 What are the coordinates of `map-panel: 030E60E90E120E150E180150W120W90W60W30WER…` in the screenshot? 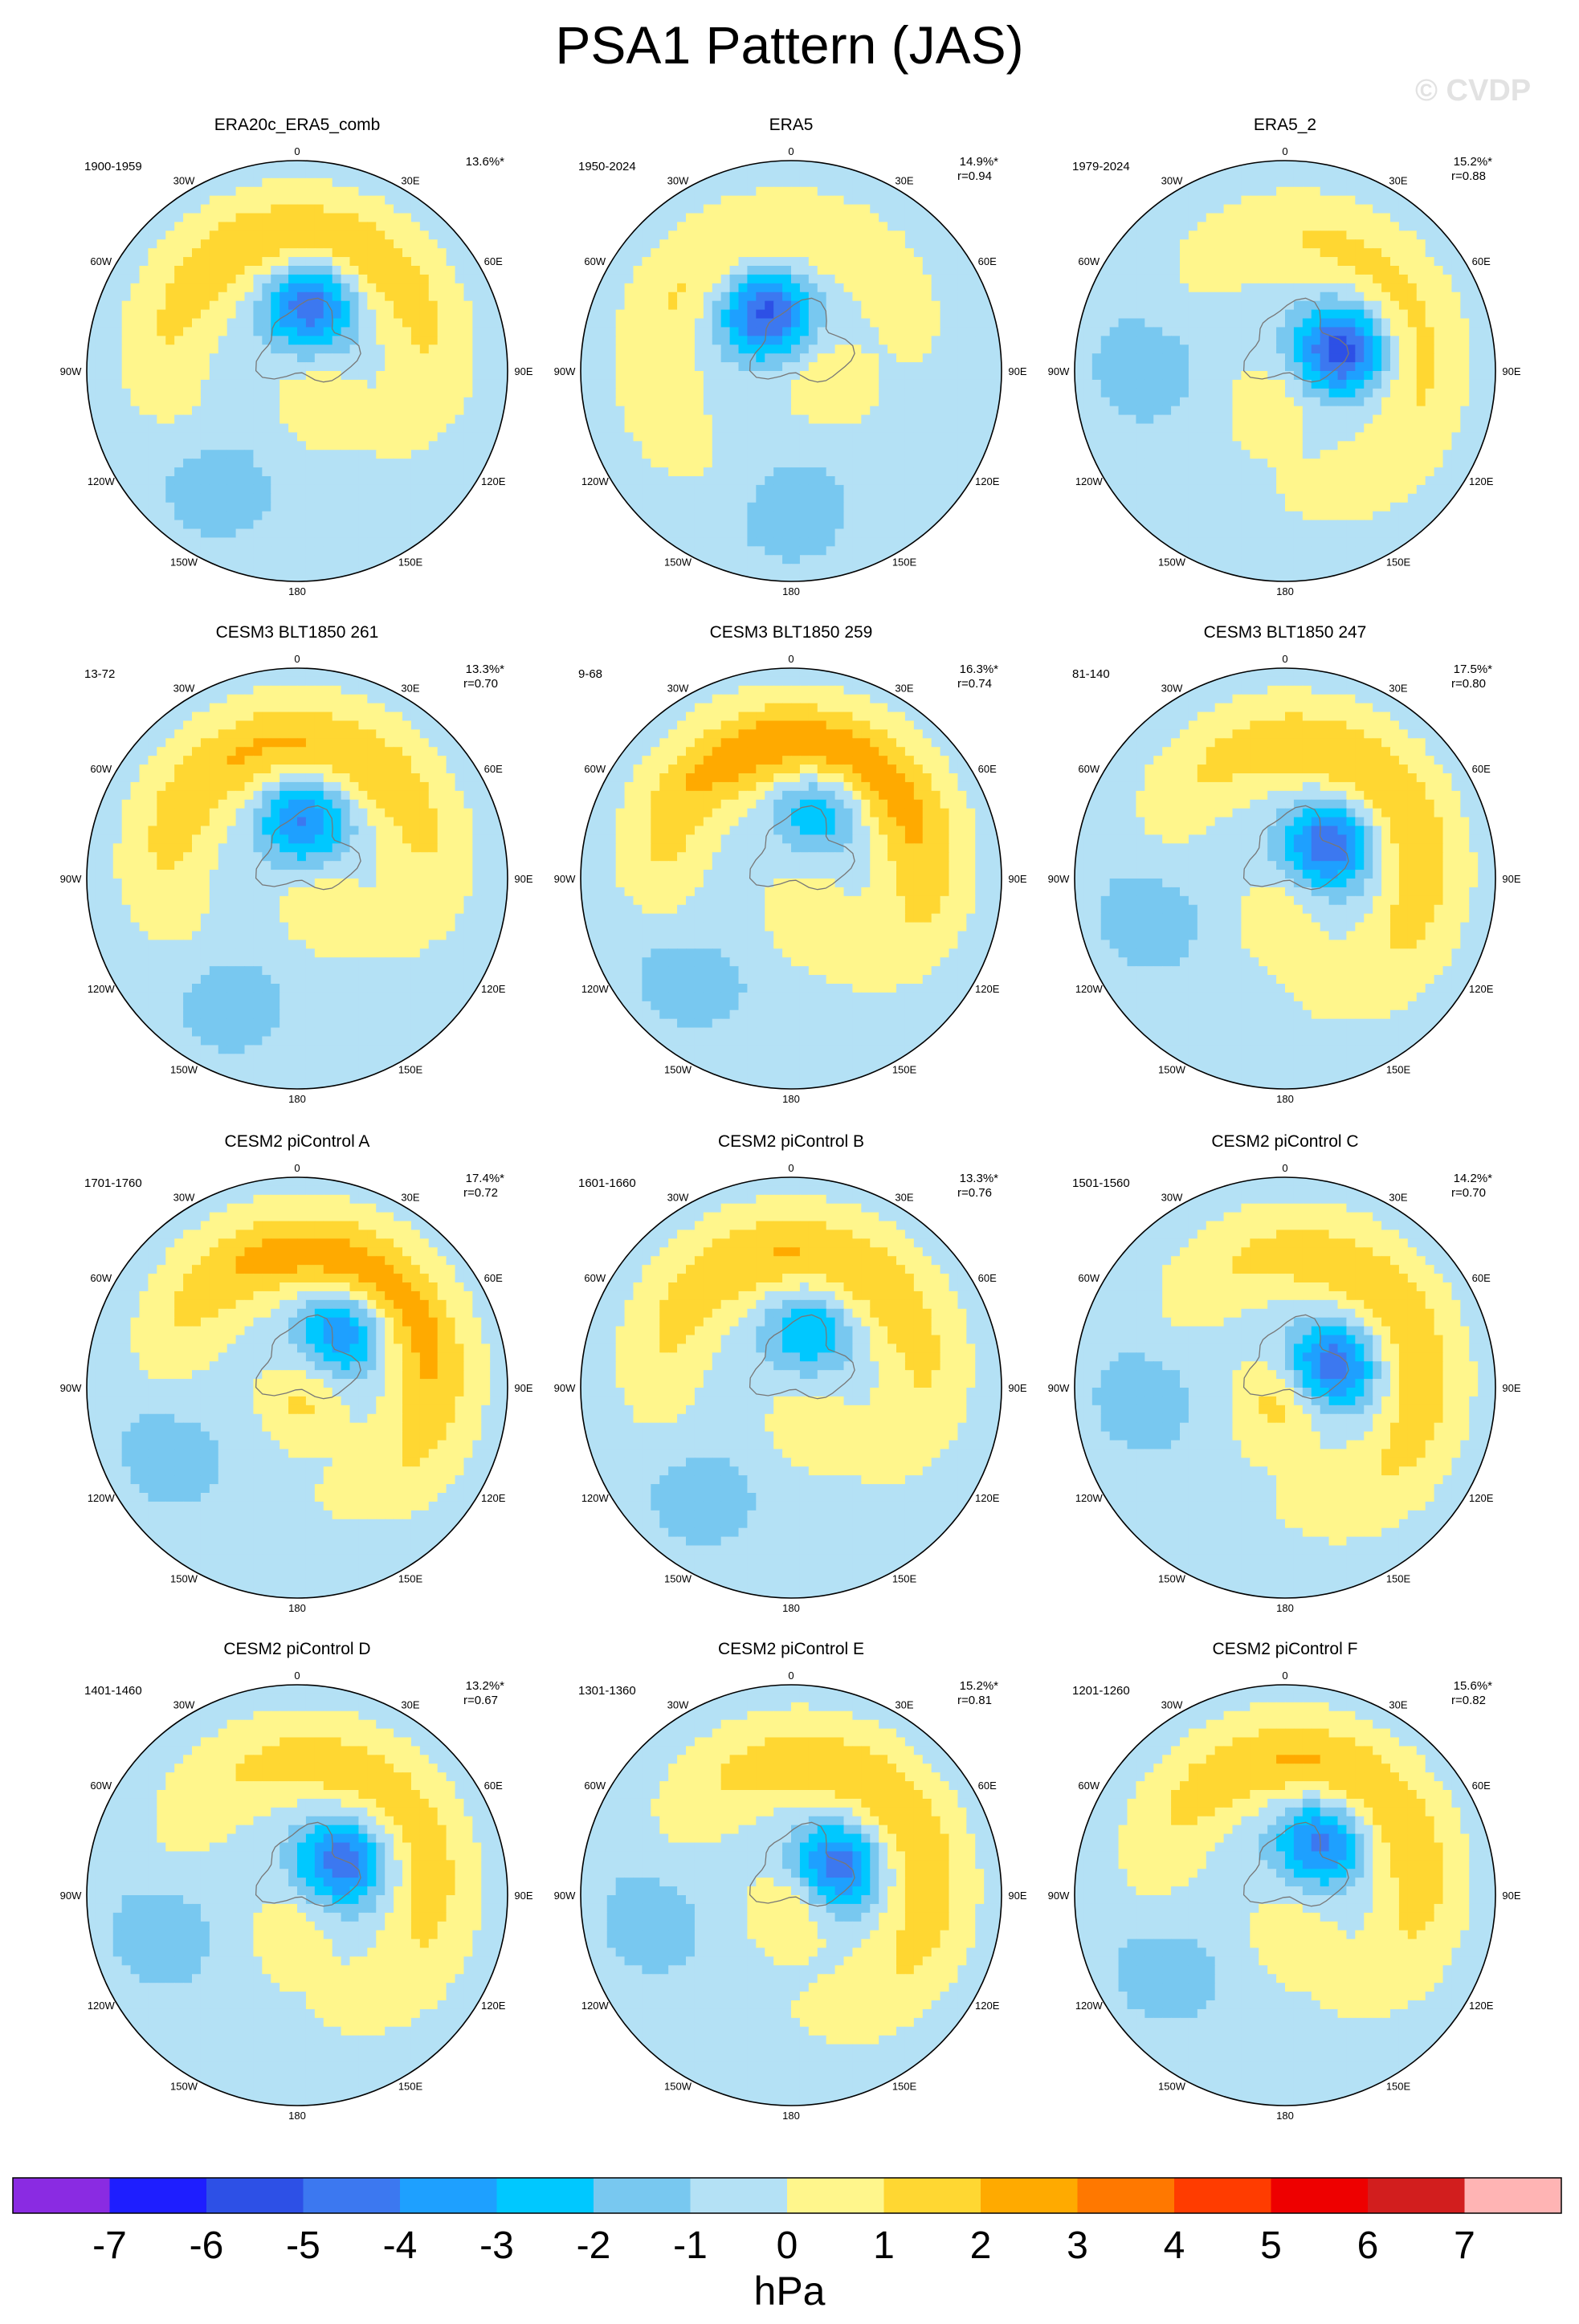 It's located at (296, 357).